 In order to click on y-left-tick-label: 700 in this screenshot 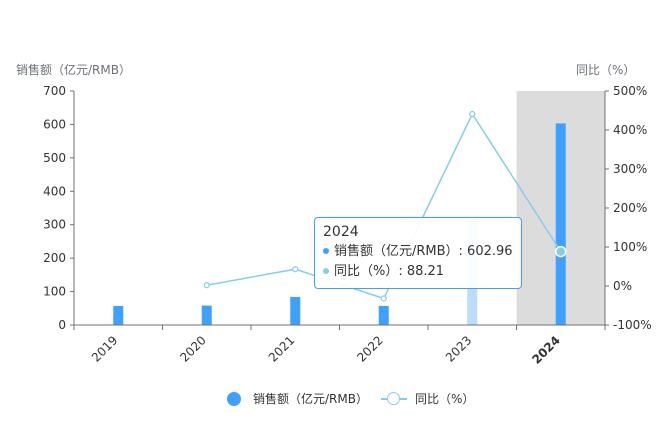, I will do `click(54, 91)`.